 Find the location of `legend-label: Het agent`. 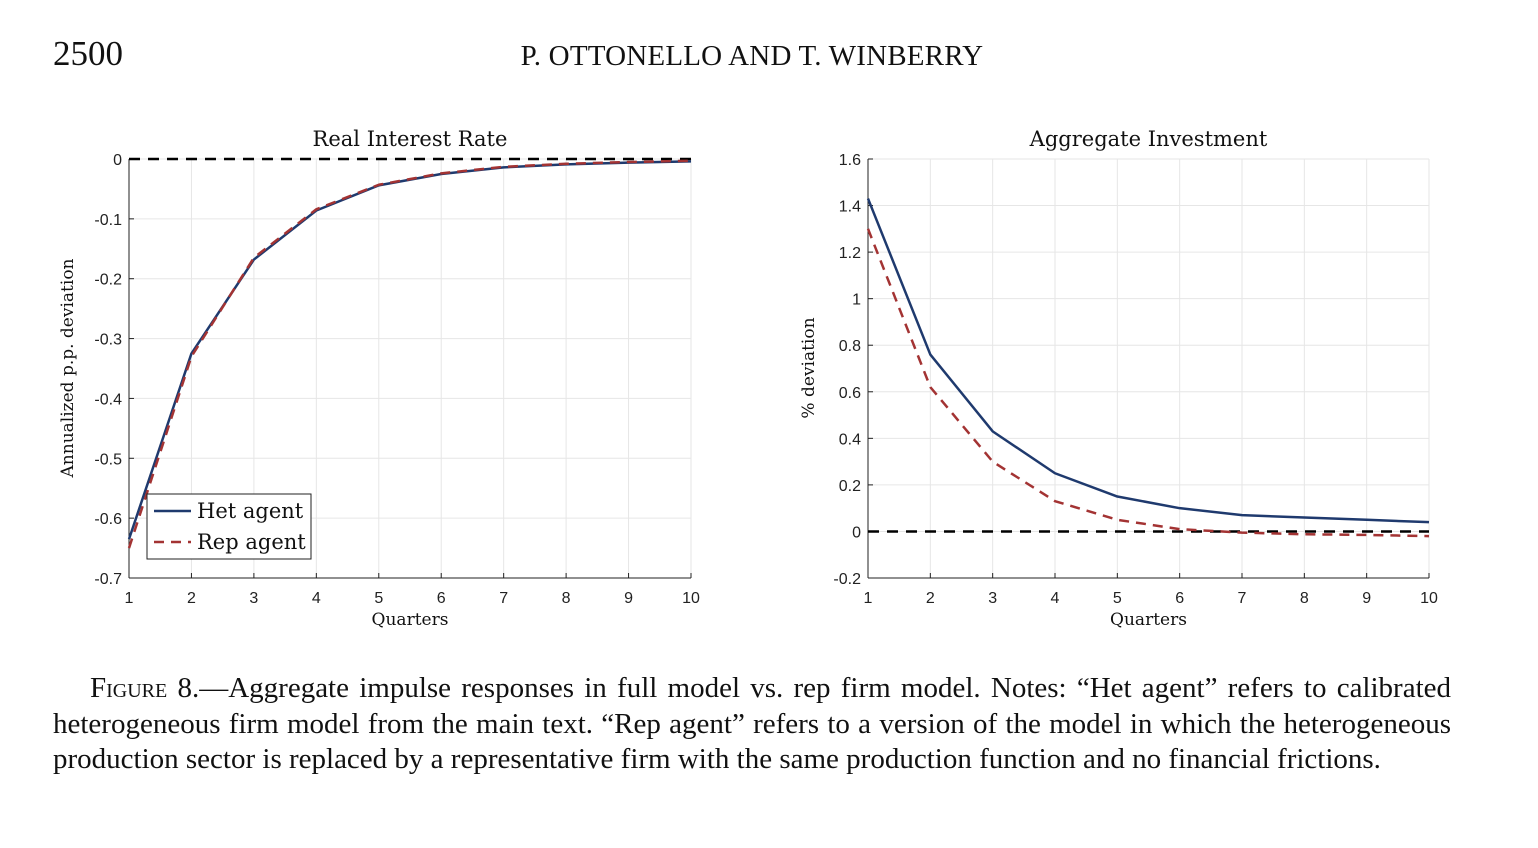

legend-label: Het agent is located at coordinates (250, 511).